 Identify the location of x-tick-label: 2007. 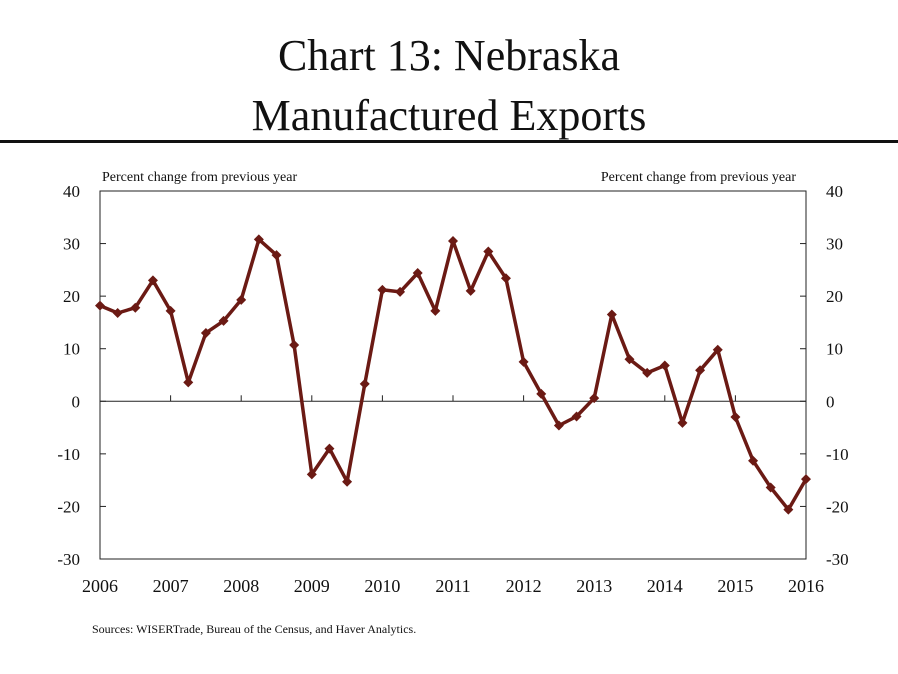
(171, 586).